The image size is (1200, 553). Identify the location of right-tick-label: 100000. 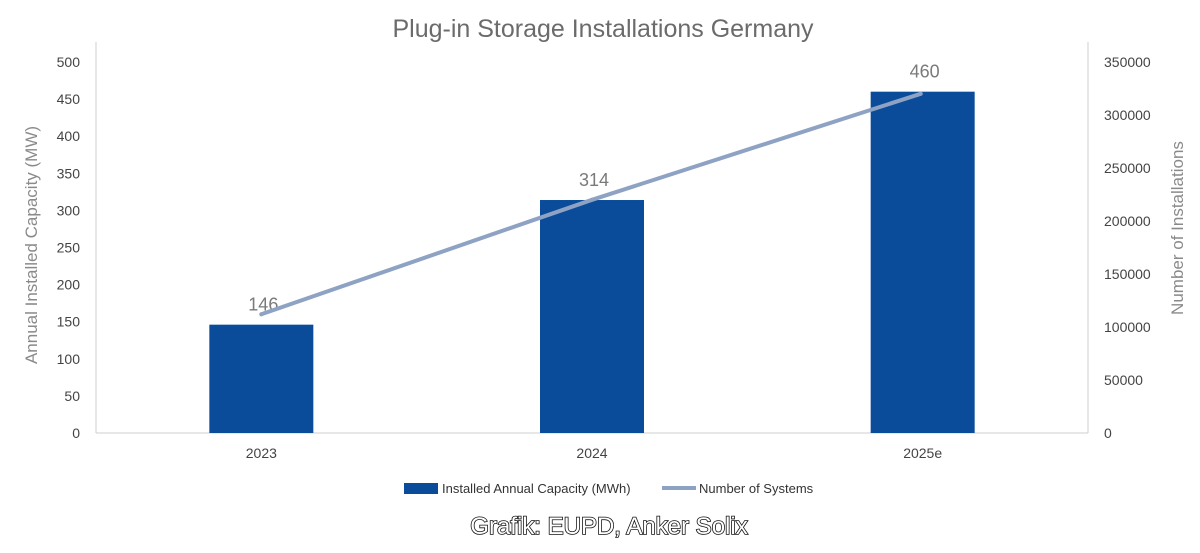
(1127, 327).